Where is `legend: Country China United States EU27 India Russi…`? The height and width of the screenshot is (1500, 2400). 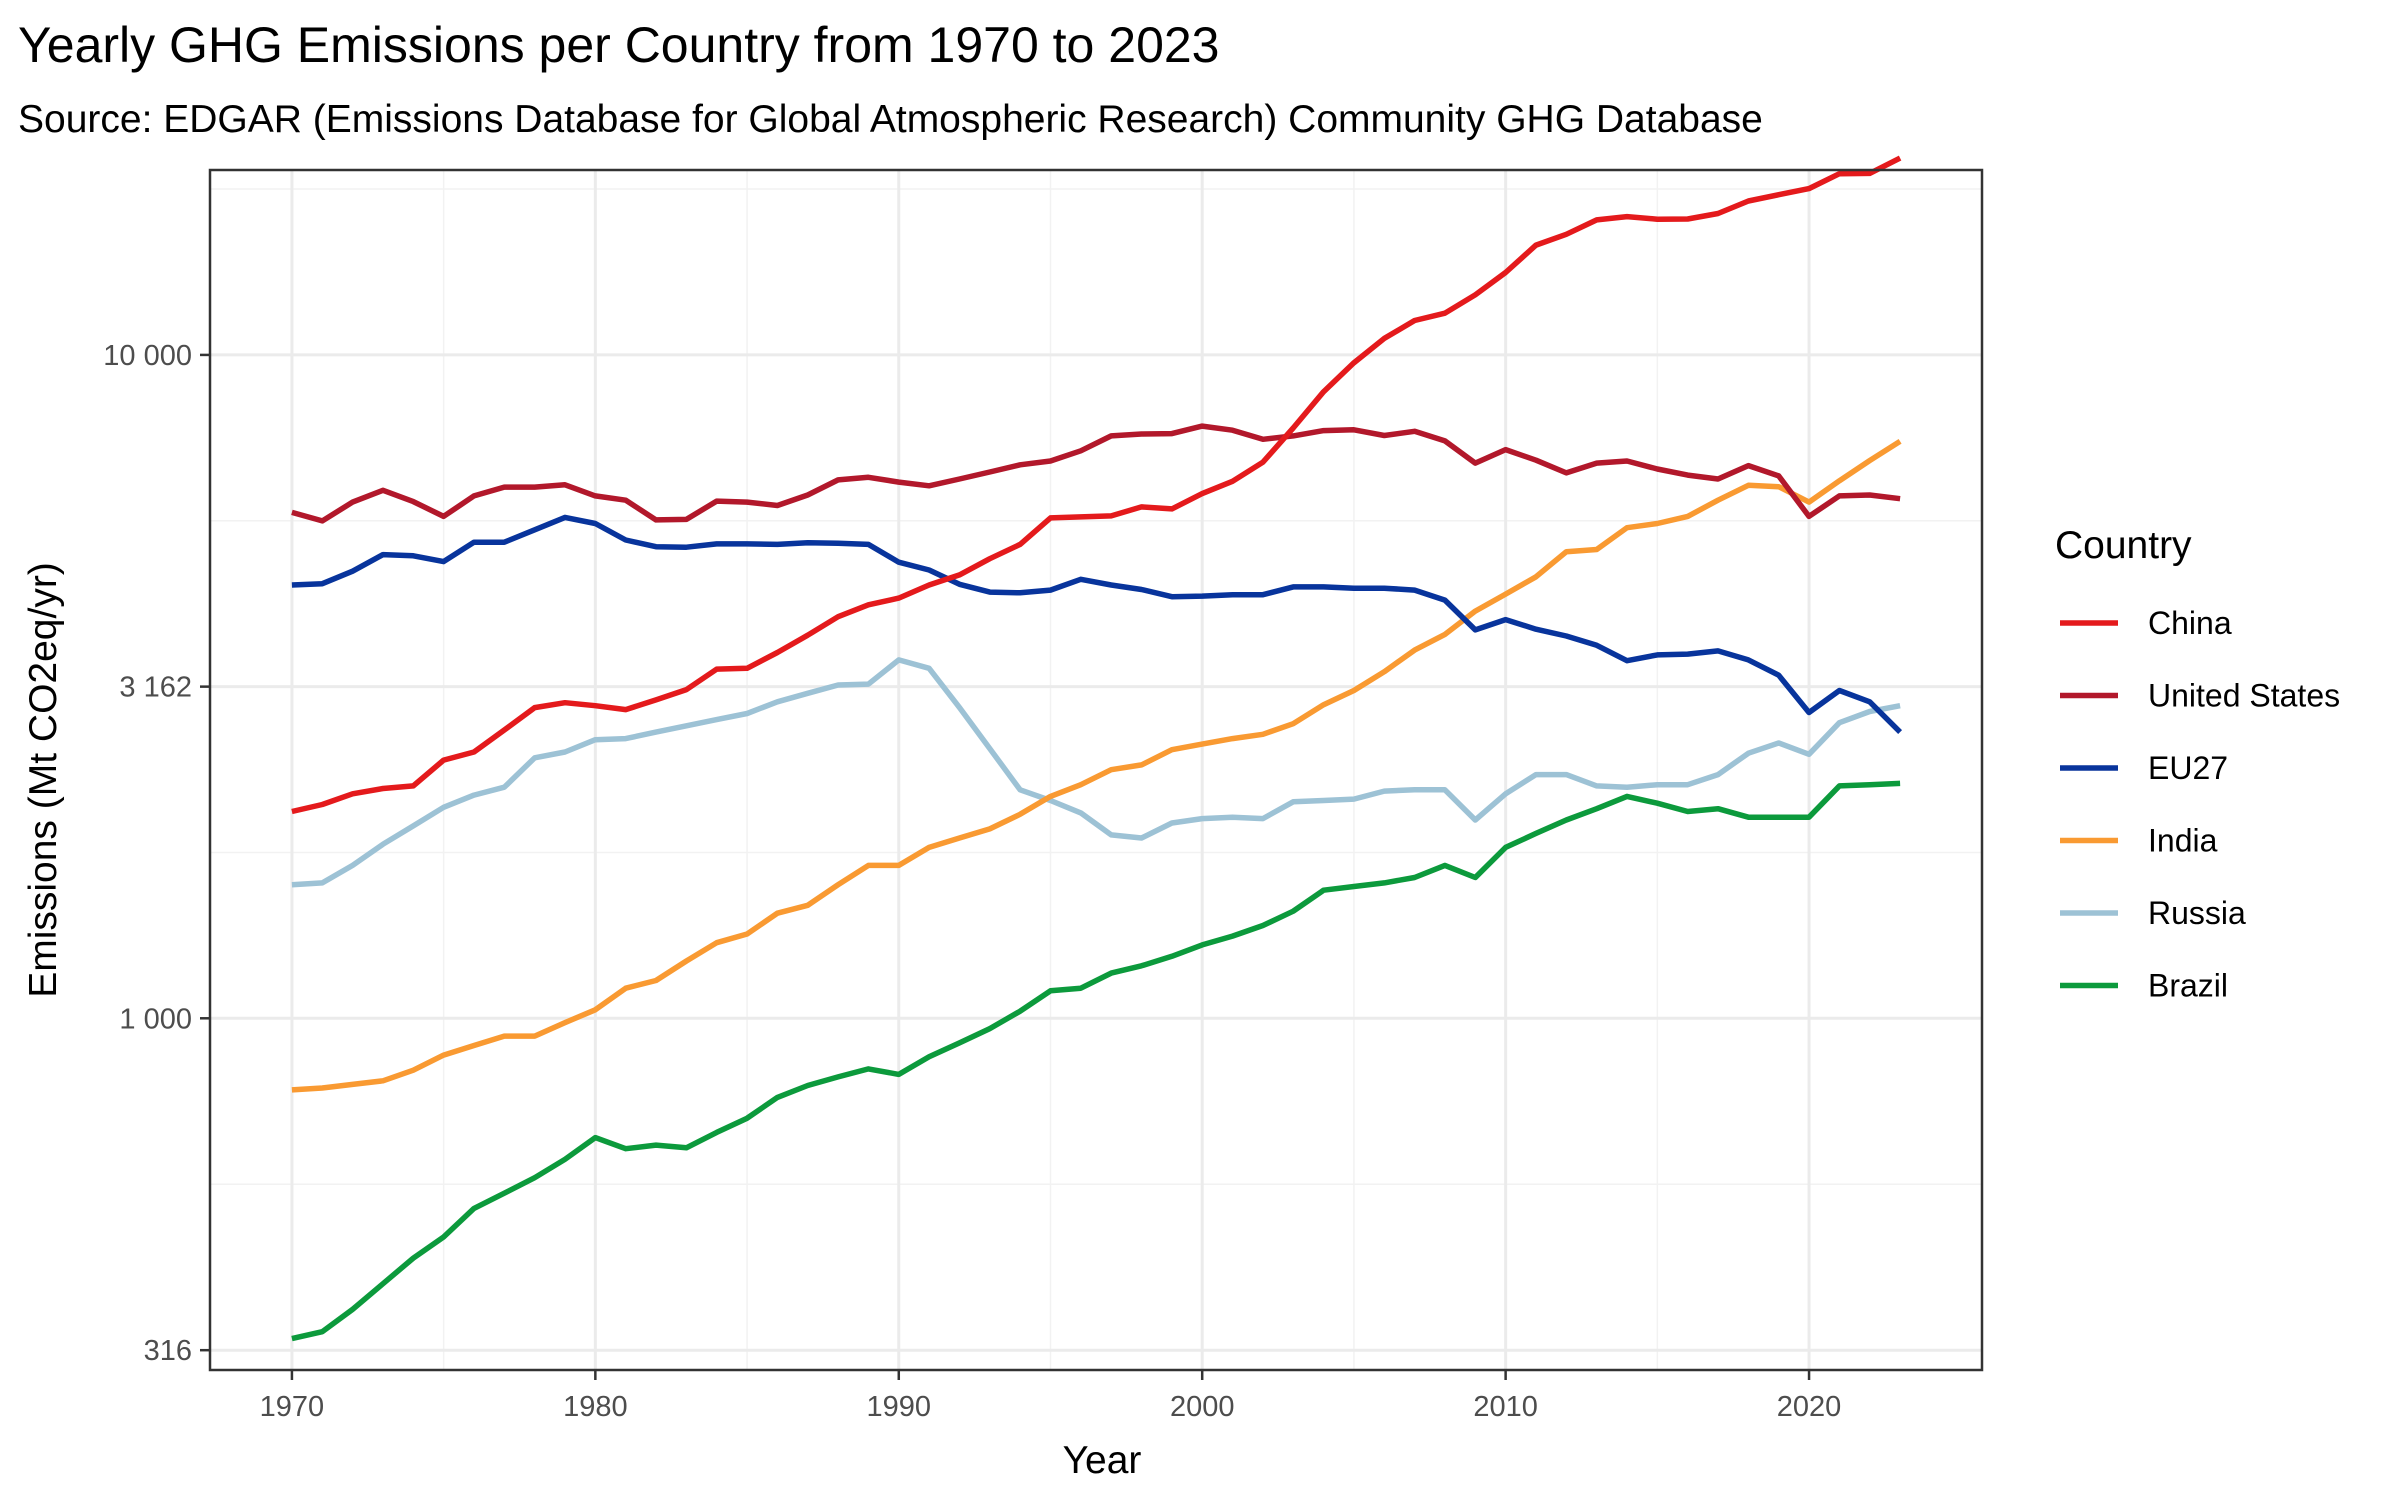 legend: Country China United States EU27 India Russi… is located at coordinates (2197, 764).